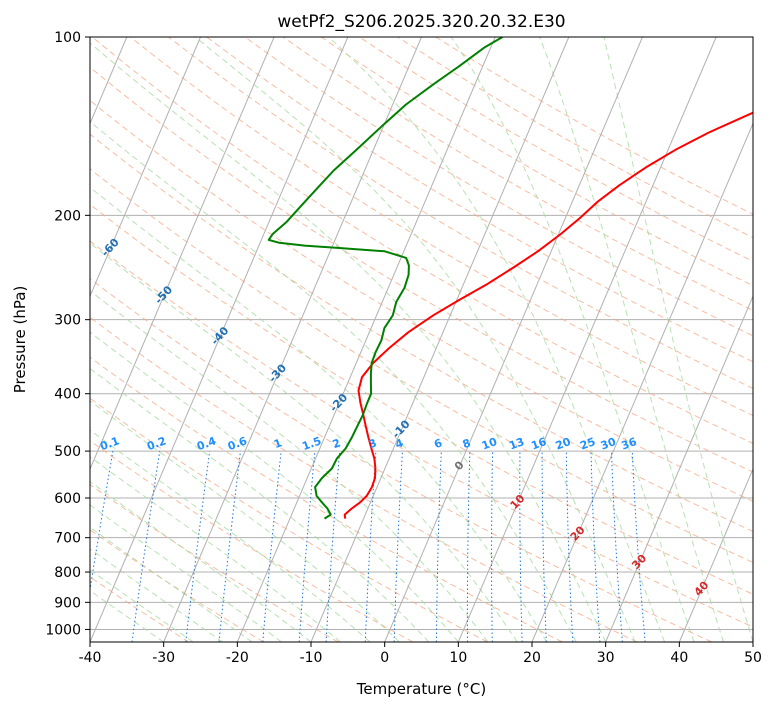 This screenshot has width=775, height=708. Describe the element at coordinates (67, 573) in the screenshot. I see `y-tick-label: 800` at that location.